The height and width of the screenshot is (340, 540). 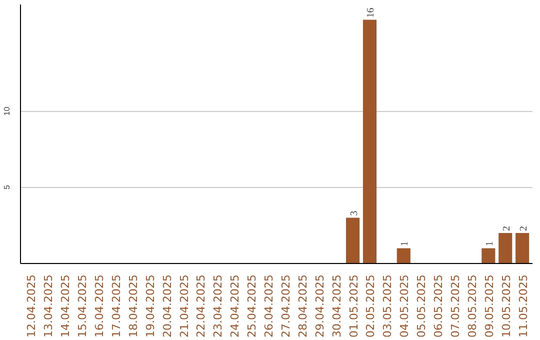 I want to click on x-tick-label: 17.04.2025, so click(x=116, y=306).